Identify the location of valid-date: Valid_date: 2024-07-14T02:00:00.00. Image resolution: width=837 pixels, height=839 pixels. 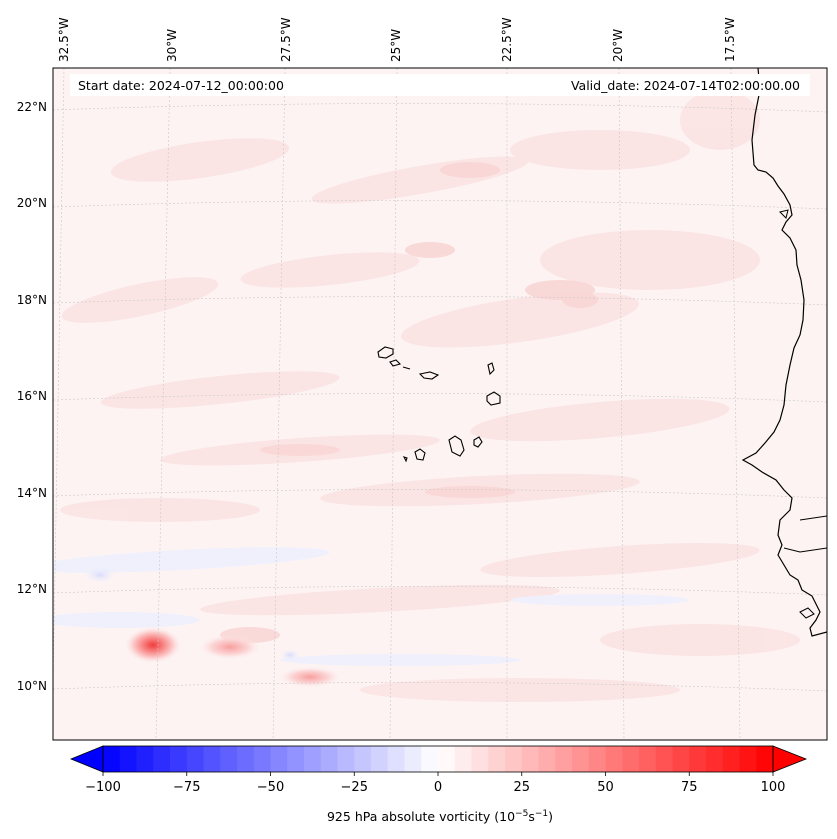
(685, 85).